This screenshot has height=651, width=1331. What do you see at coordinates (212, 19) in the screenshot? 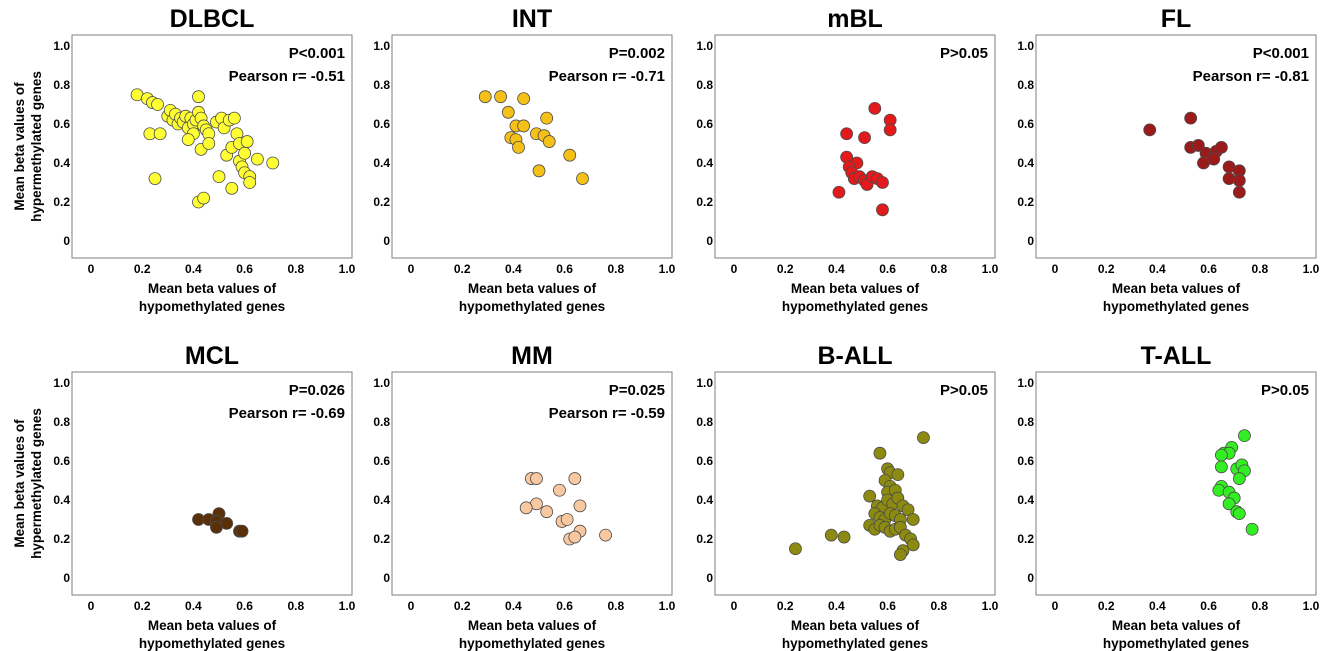
I see `chart-title: DLBCL` at bounding box center [212, 19].